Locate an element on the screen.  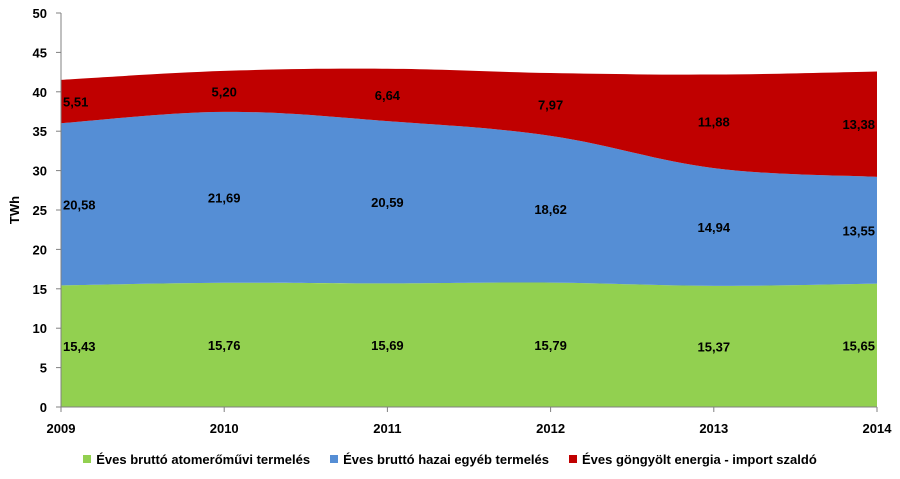
x-tick-label: 2011 is located at coordinates (387, 428).